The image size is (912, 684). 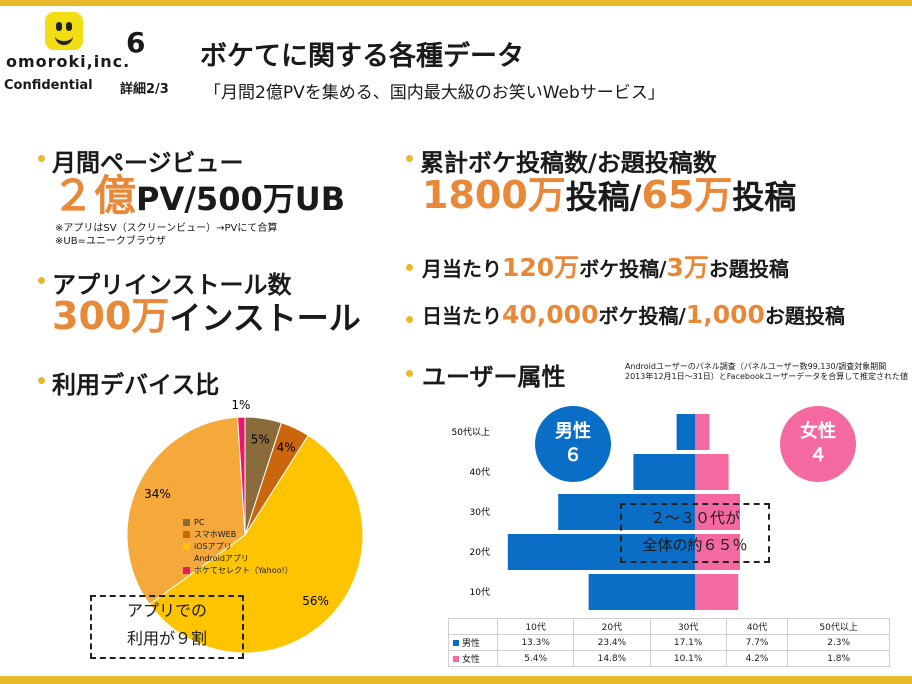 What do you see at coordinates (694, 518) in the screenshot?
I see `age-callout-line-1: ２～３０代が` at bounding box center [694, 518].